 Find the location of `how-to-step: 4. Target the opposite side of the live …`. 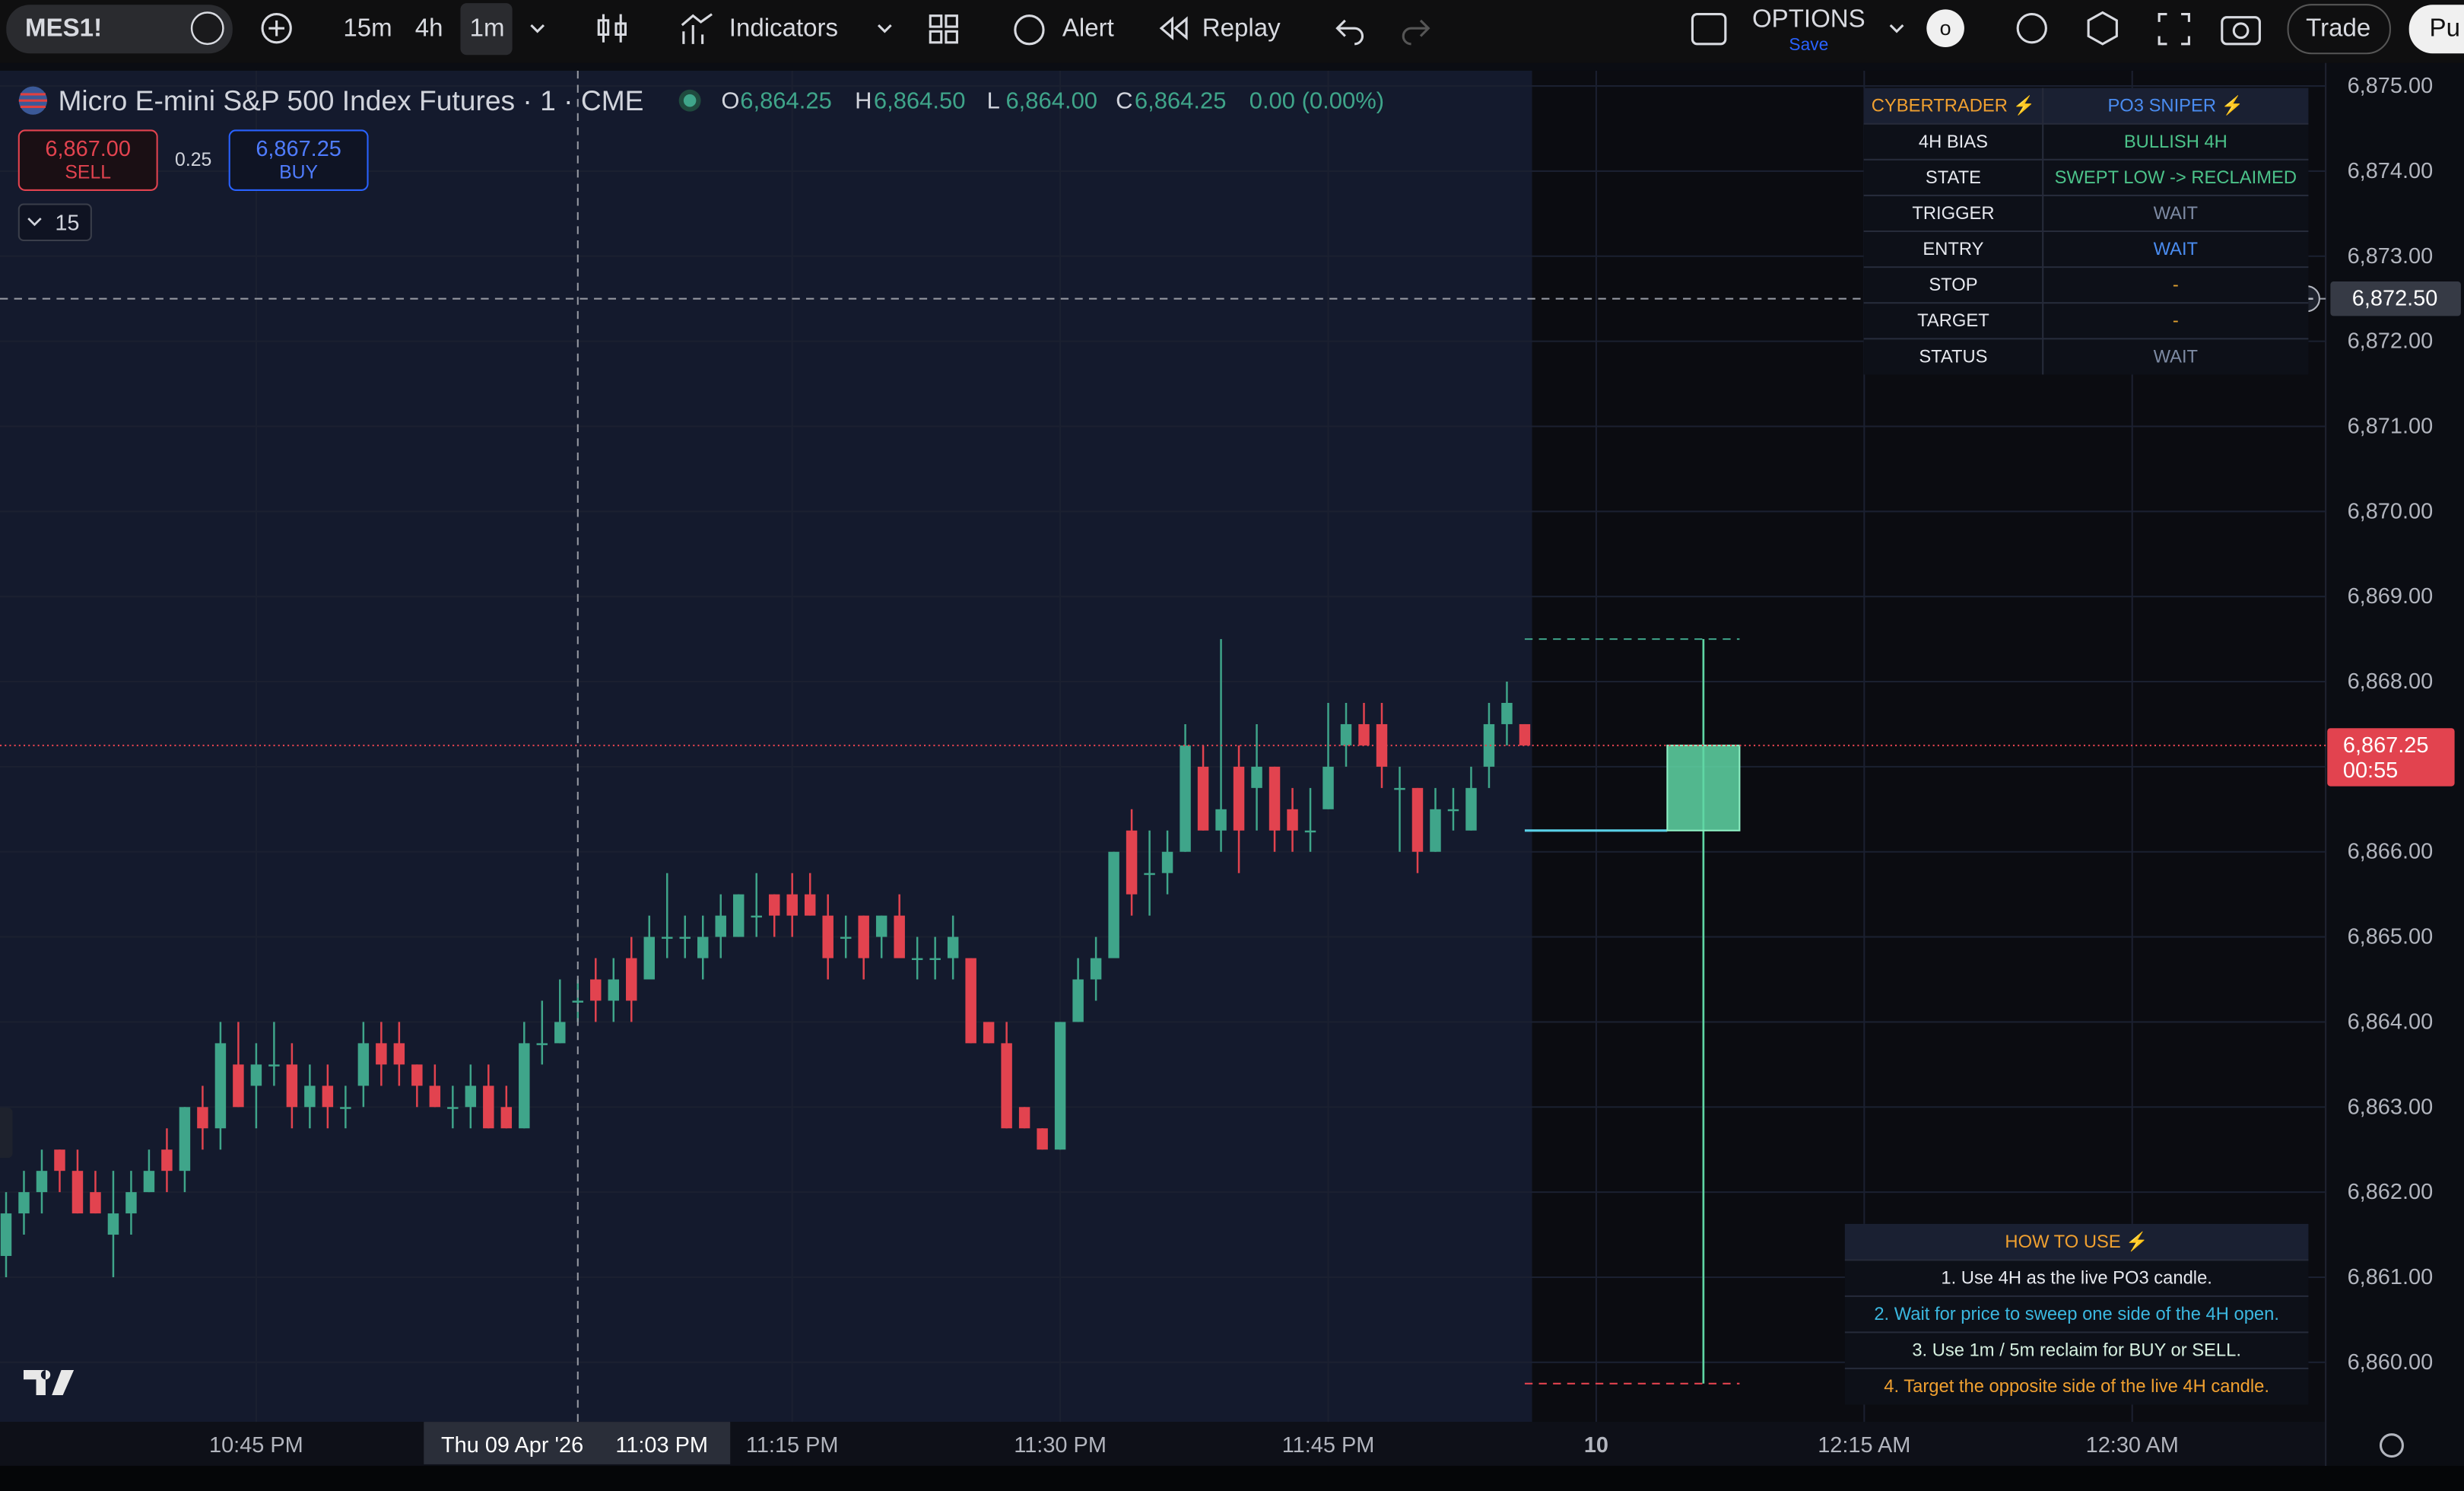

how-to-step: 4. Target the opposite side of the live … is located at coordinates (2076, 1386).